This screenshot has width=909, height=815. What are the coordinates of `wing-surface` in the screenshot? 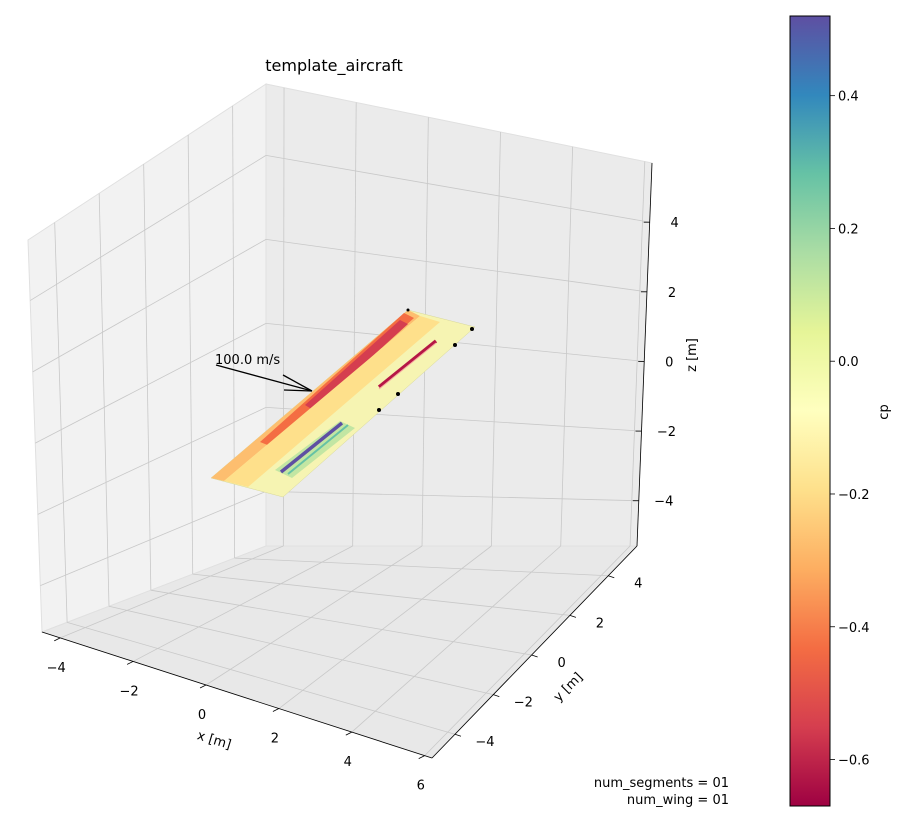 It's located at (343, 403).